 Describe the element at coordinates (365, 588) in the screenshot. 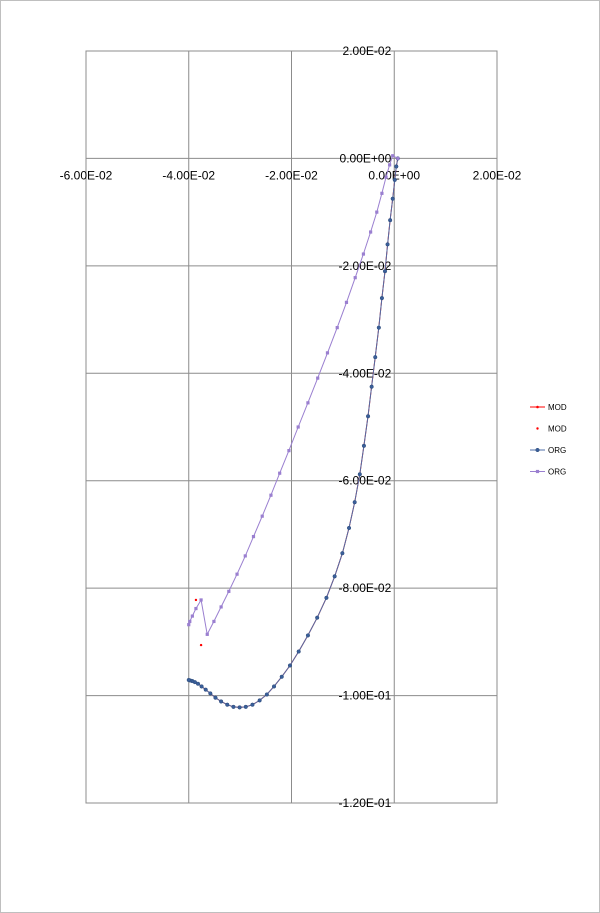

I see `y-tick-label: -8.00E-02` at that location.